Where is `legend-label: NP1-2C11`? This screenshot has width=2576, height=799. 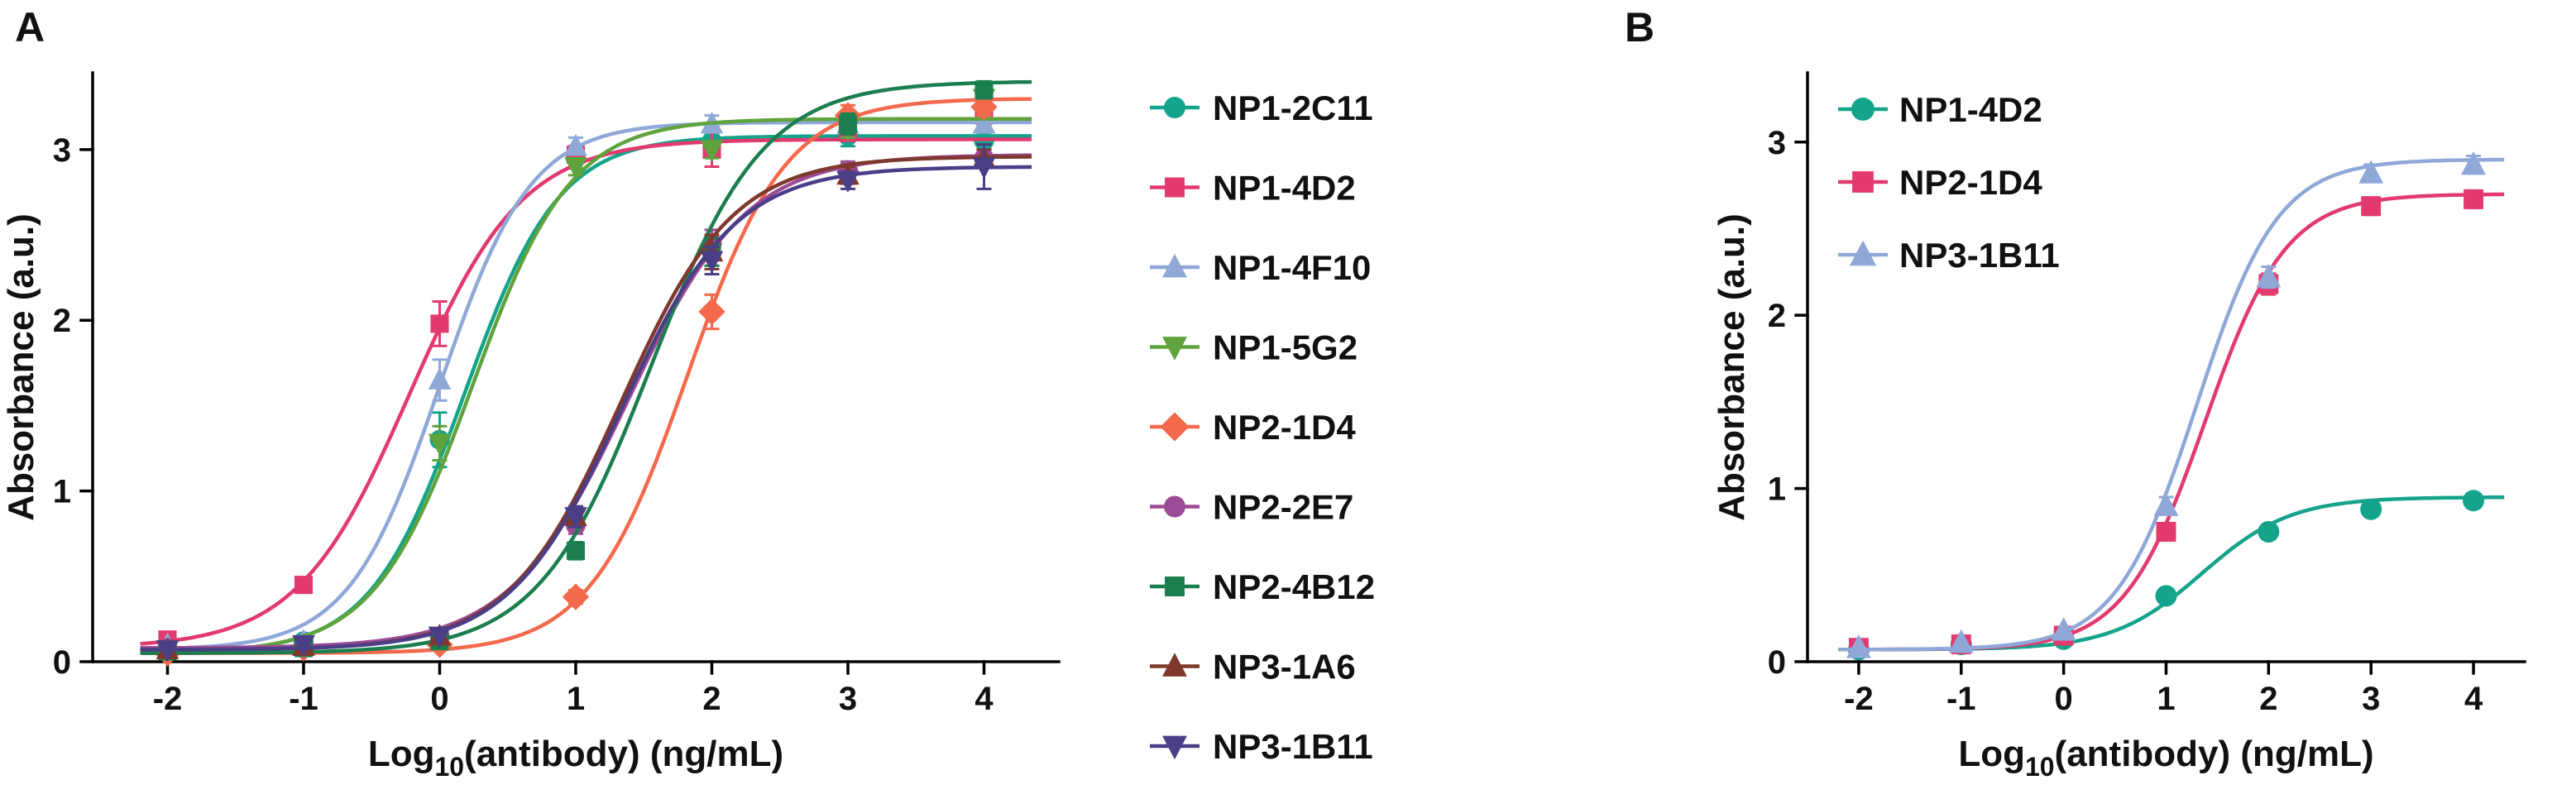 legend-label: NP1-2C11 is located at coordinates (1293, 108).